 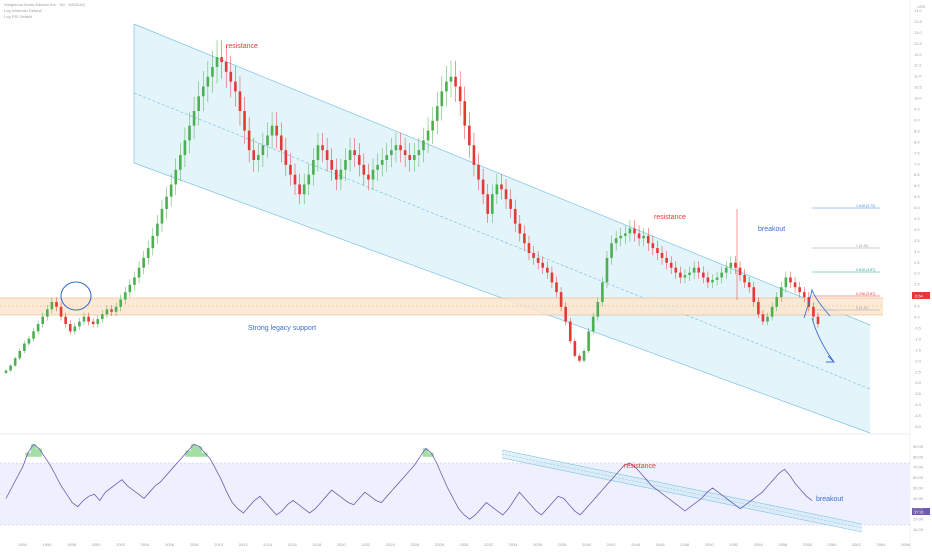 I want to click on rsi-value-text: 37.91, so click(x=919, y=512).